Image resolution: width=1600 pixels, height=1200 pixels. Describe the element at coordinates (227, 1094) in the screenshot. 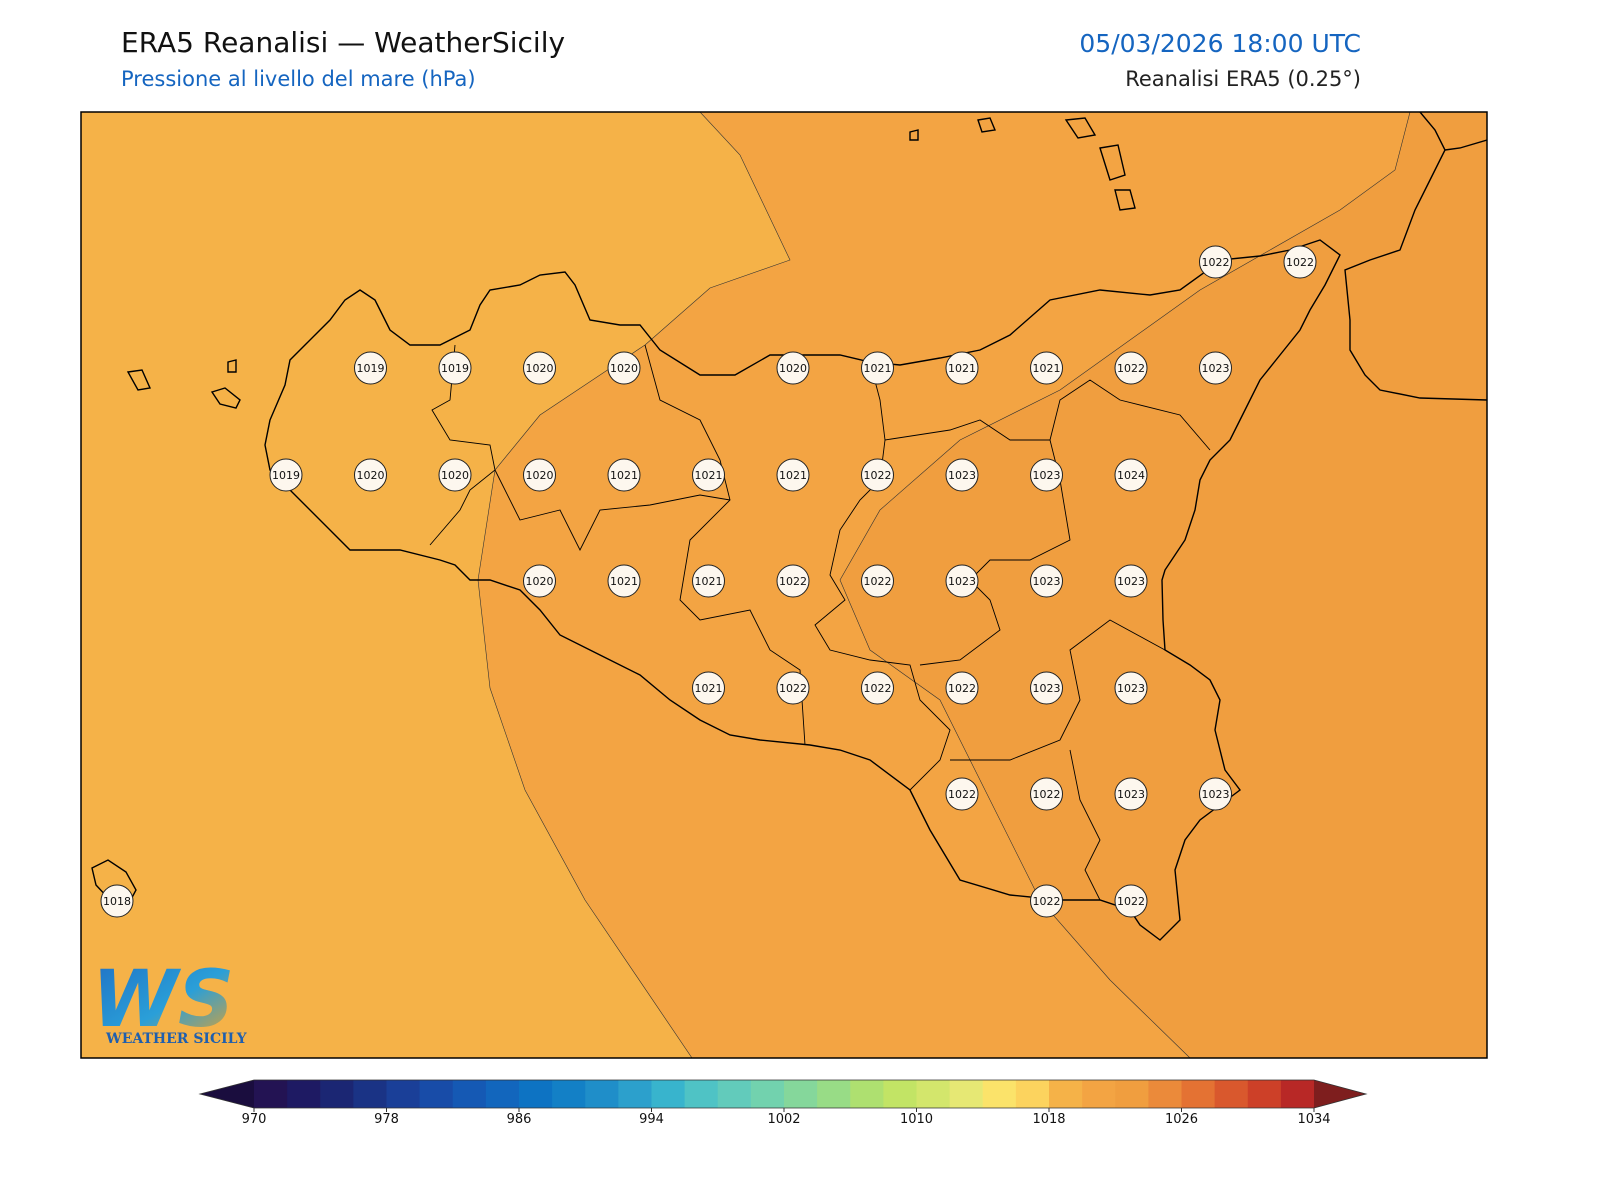

I see `colorbar-extend-low` at that location.